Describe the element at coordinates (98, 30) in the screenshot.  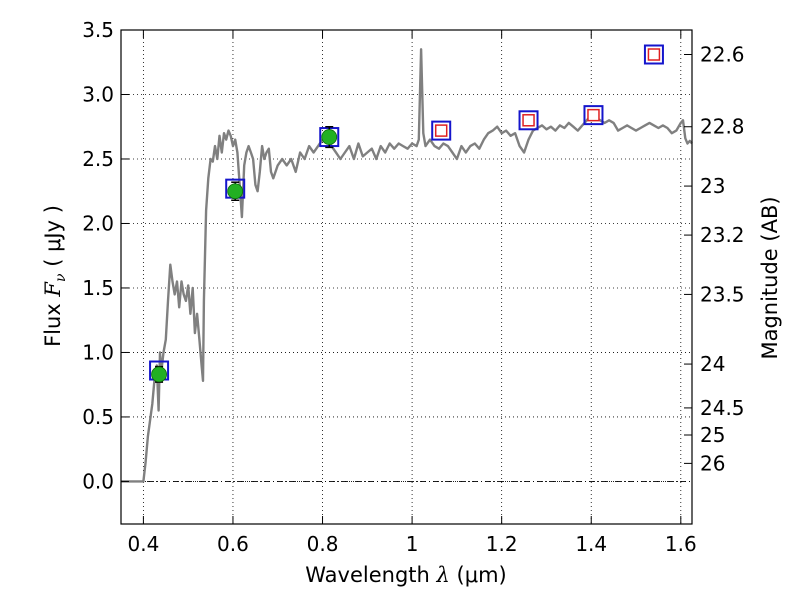
I see `y-tick-label: 3.5` at that location.